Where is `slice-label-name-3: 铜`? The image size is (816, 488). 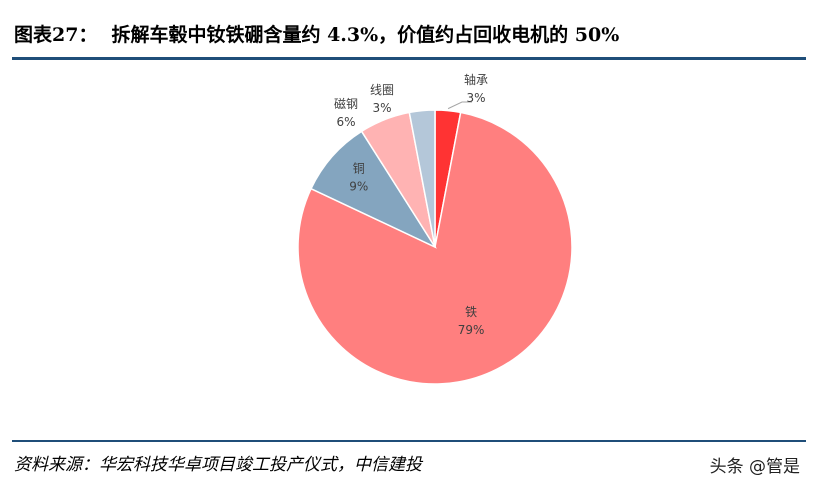 slice-label-name-3: 铜 is located at coordinates (359, 168).